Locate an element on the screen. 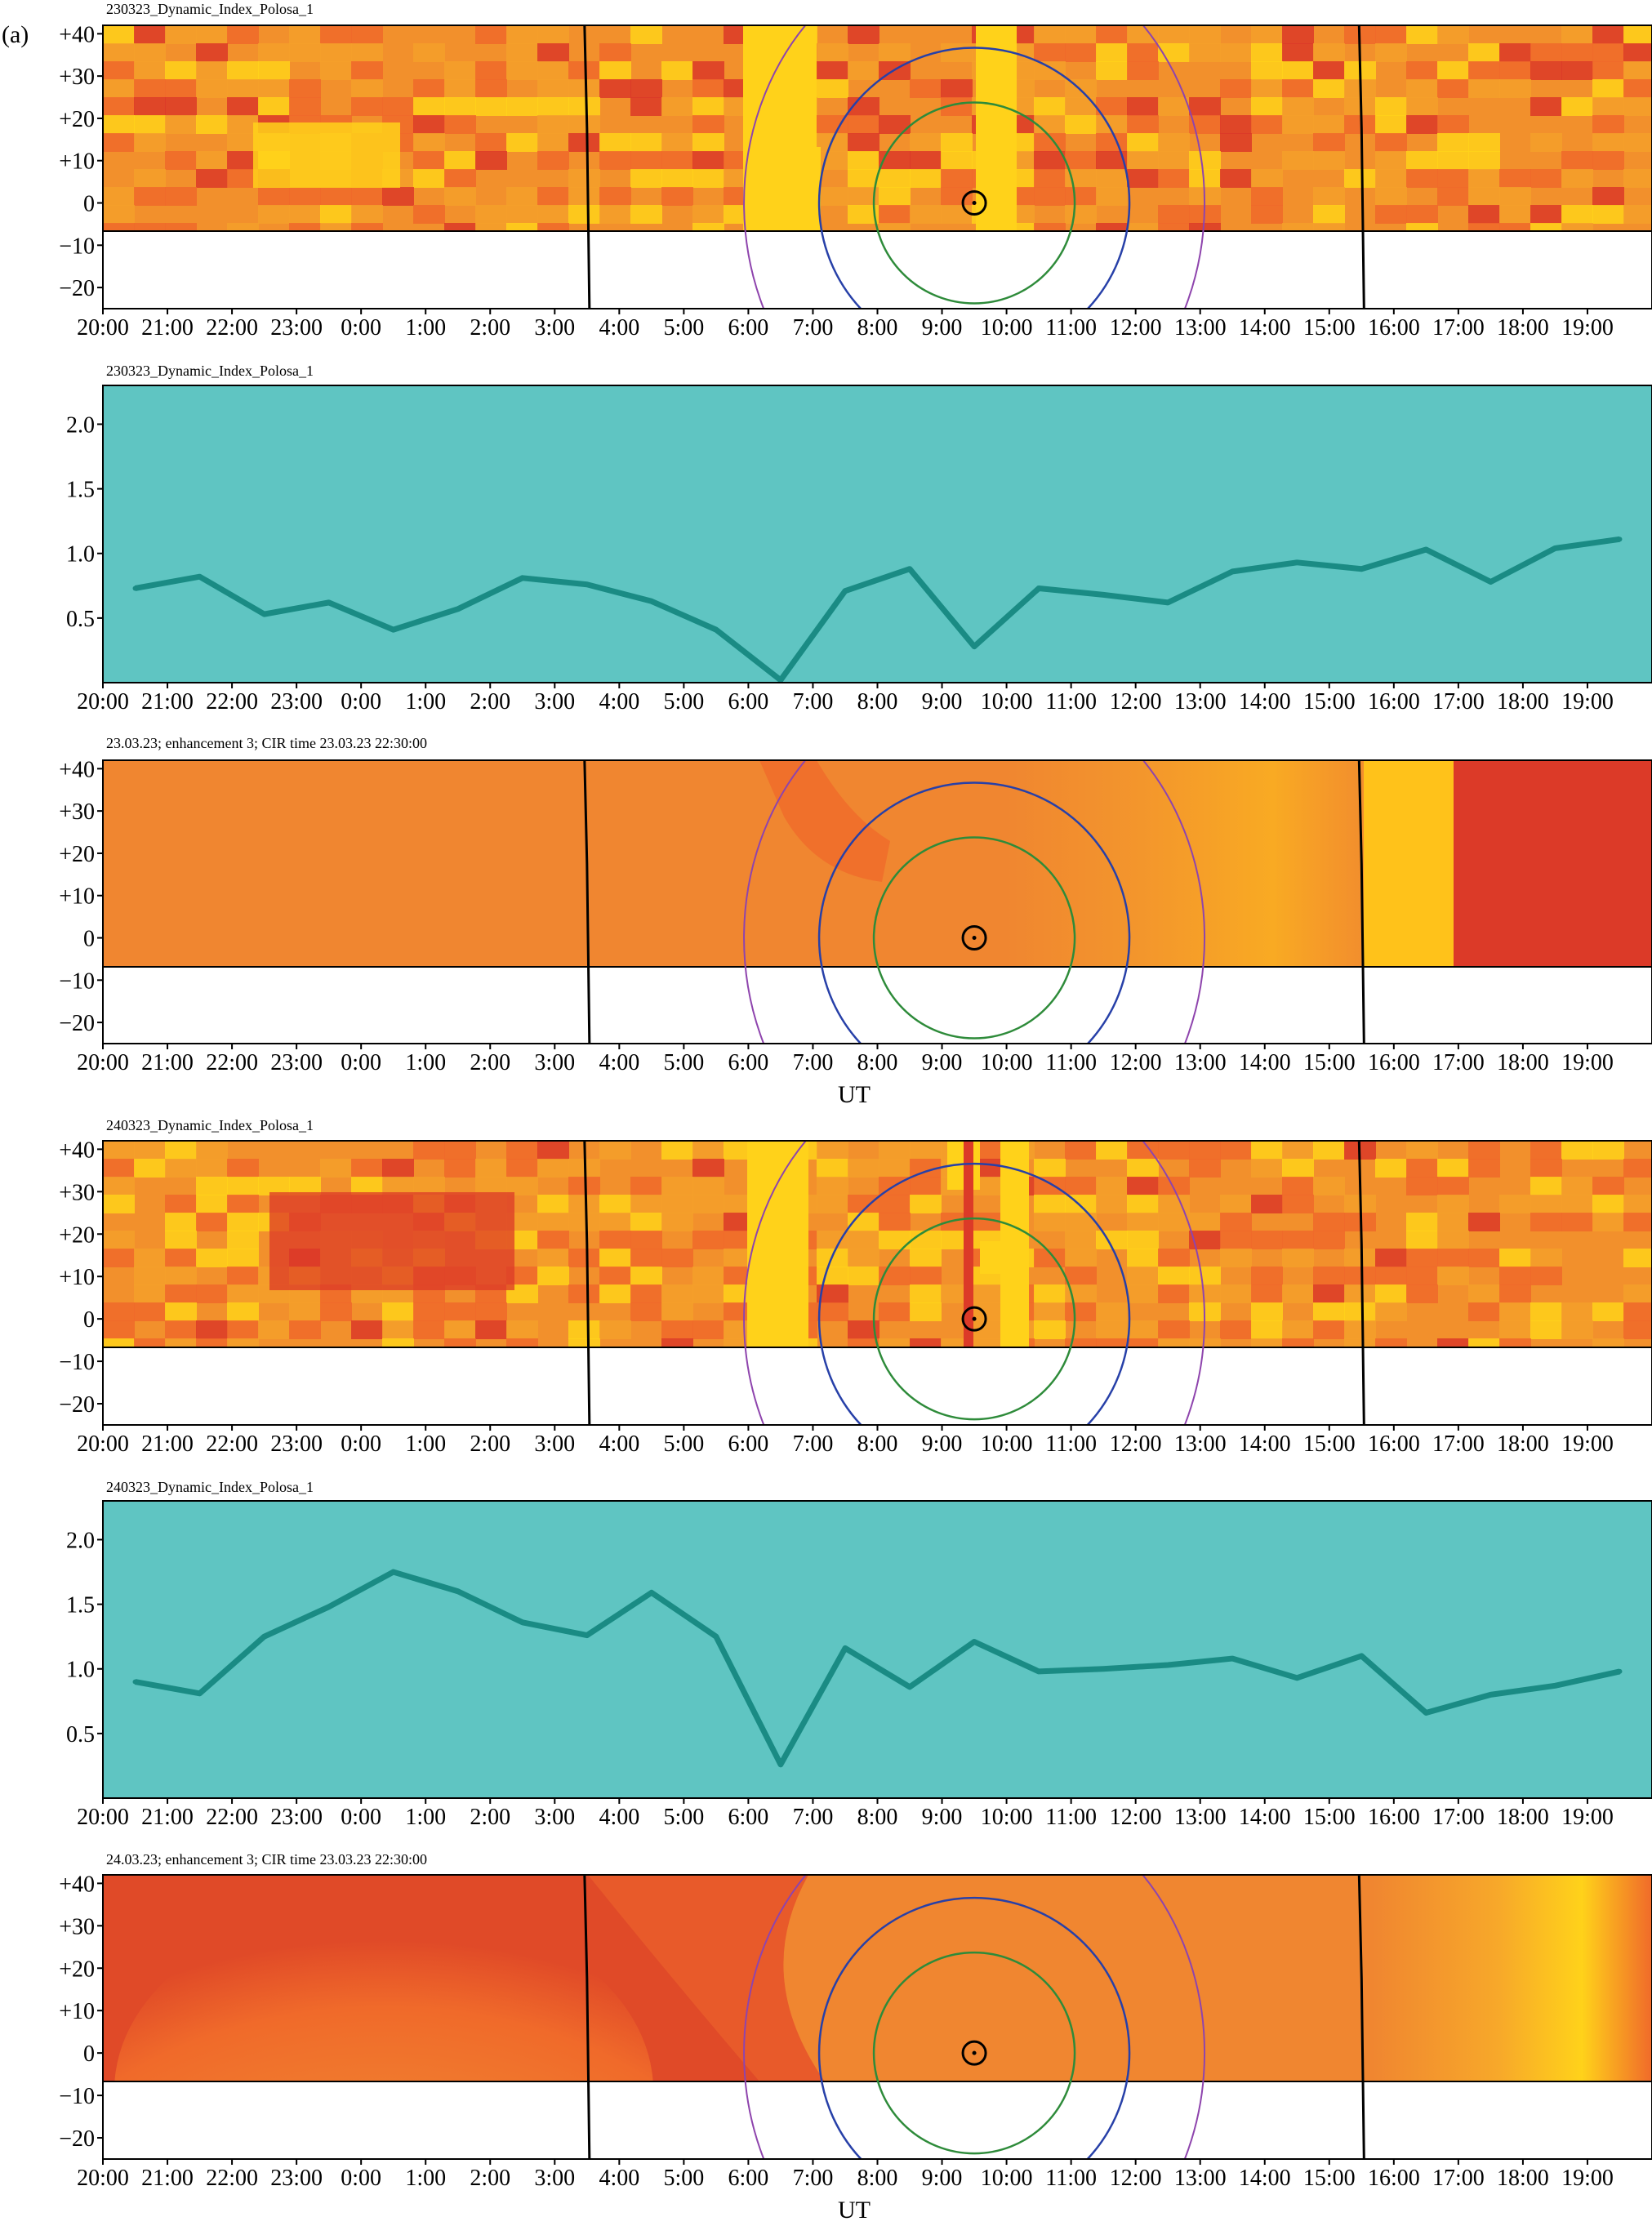 This screenshot has width=1652, height=2226. y-tick-label: +10 is located at coordinates (77, 897).